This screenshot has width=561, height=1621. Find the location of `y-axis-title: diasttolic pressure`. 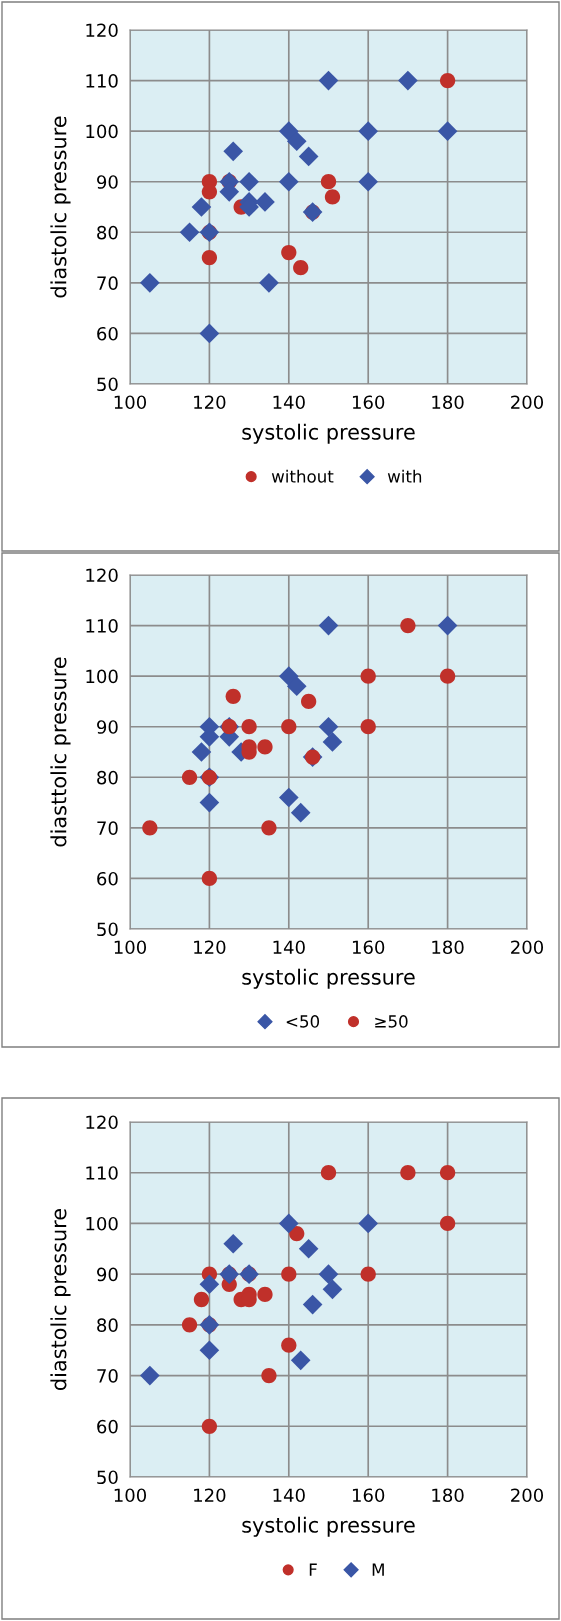

y-axis-title: diasttolic pressure is located at coordinates (60, 752).